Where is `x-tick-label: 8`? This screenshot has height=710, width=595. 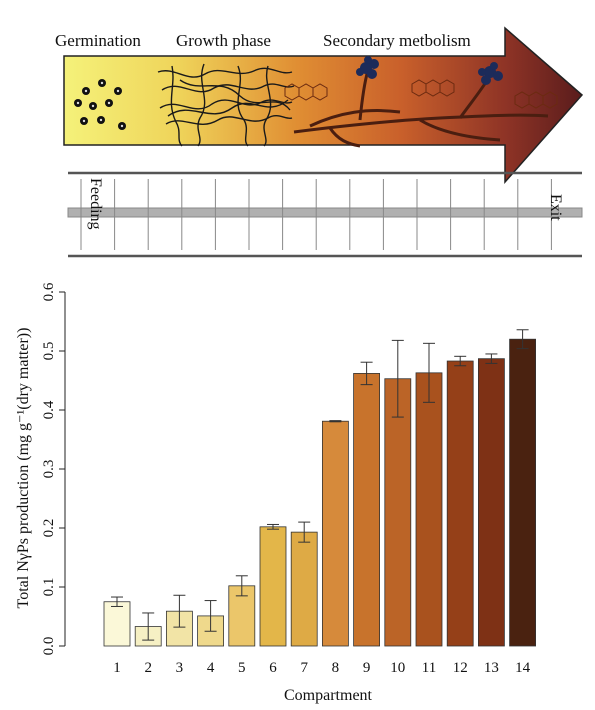 x-tick-label: 8 is located at coordinates (336, 668).